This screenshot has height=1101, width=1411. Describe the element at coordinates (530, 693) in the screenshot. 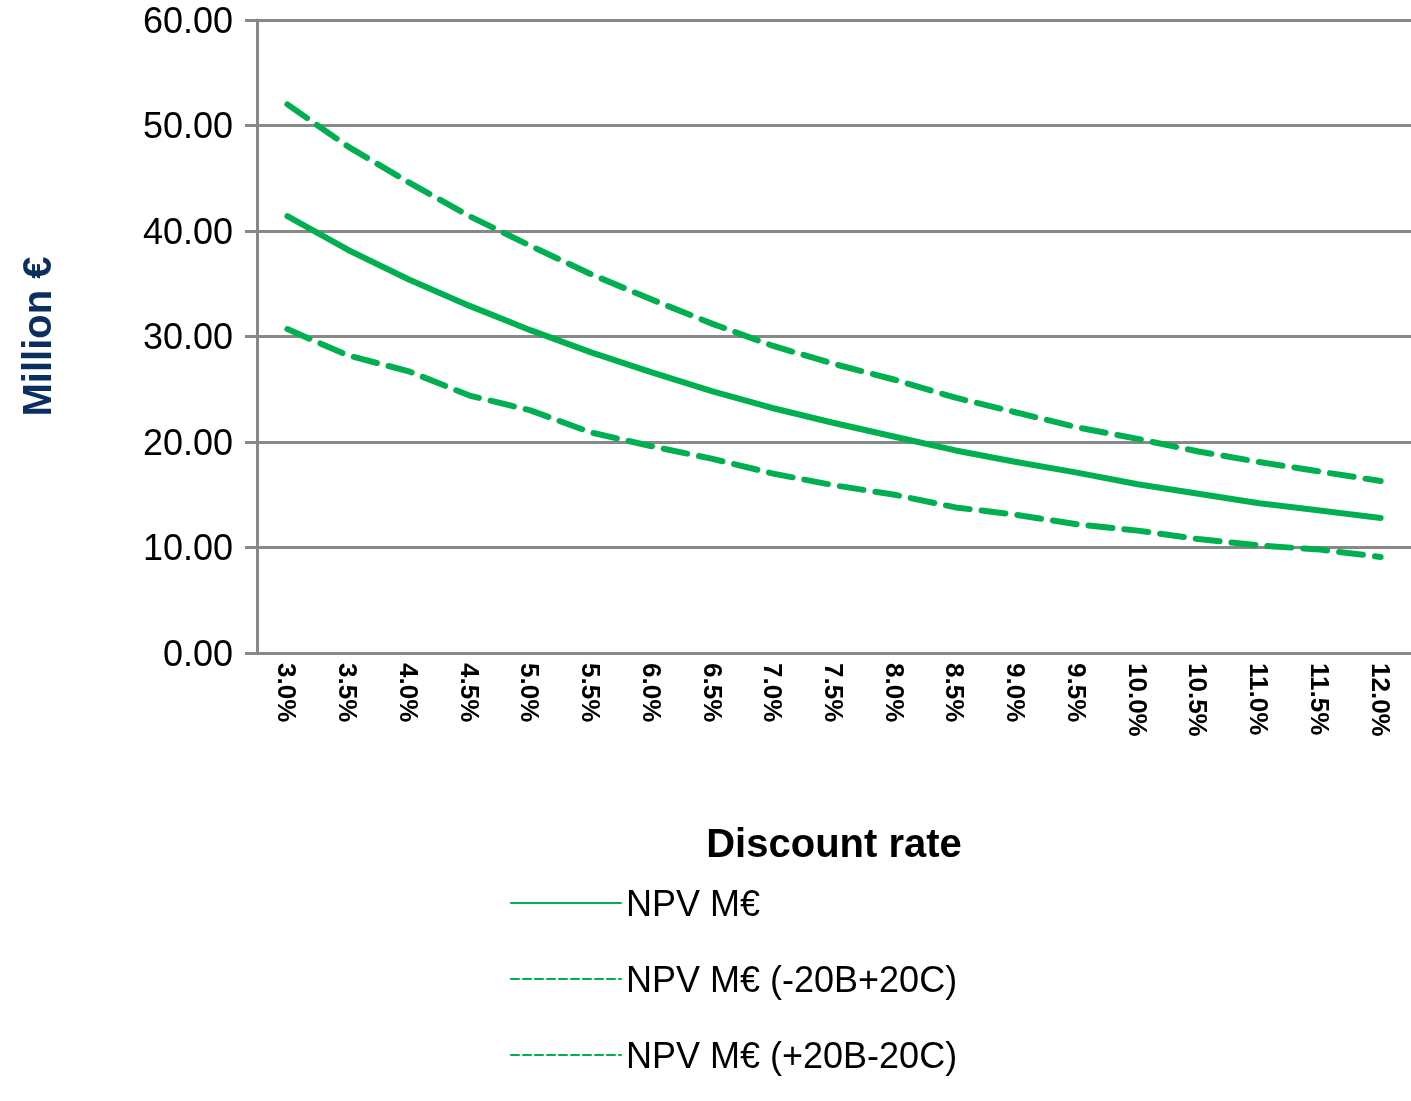

I see `x-tick-label: 5.0%` at that location.